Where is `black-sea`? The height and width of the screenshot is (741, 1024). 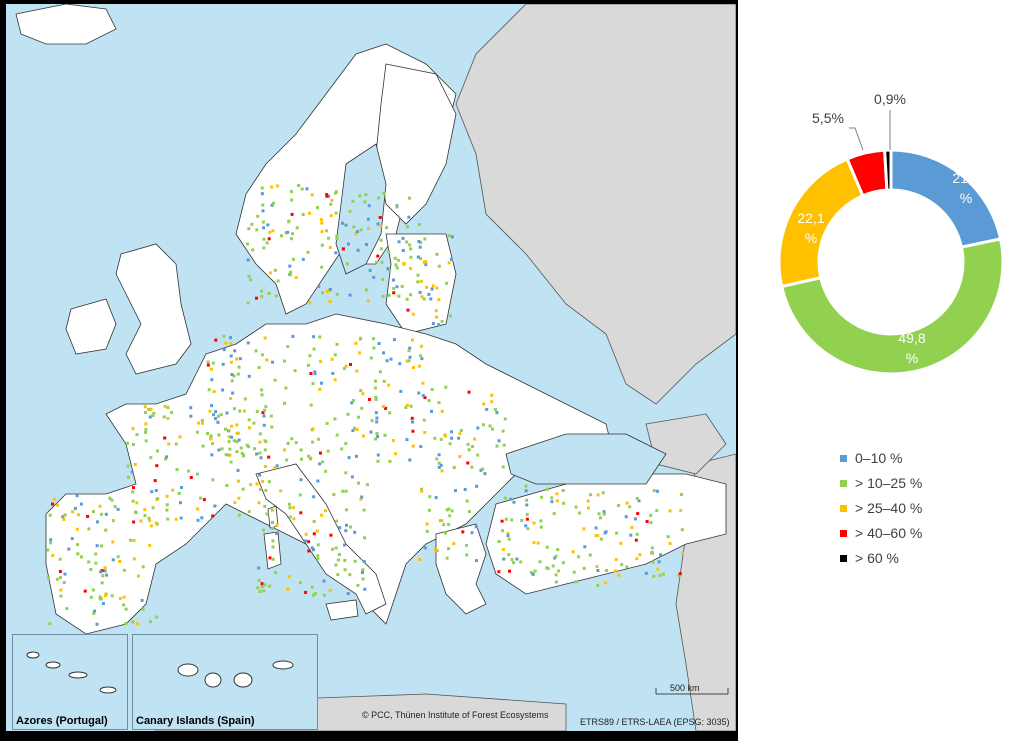 black-sea is located at coordinates (586, 459).